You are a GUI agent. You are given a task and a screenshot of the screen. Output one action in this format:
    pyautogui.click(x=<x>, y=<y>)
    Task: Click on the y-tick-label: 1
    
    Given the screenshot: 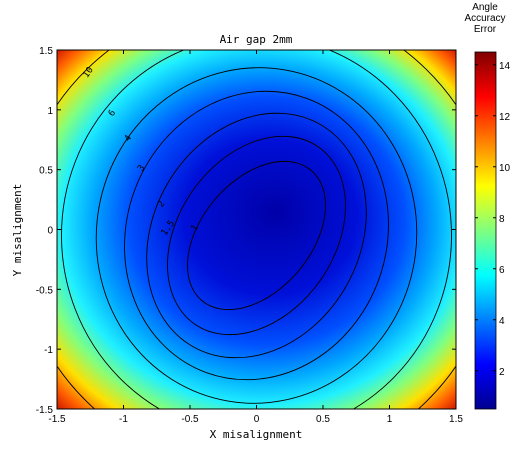 What is the action you would take?
    pyautogui.click(x=50, y=111)
    